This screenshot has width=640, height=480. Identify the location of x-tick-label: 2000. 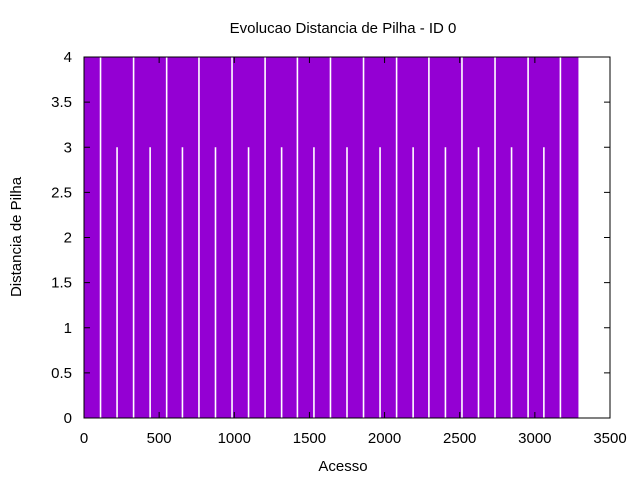
(384, 438).